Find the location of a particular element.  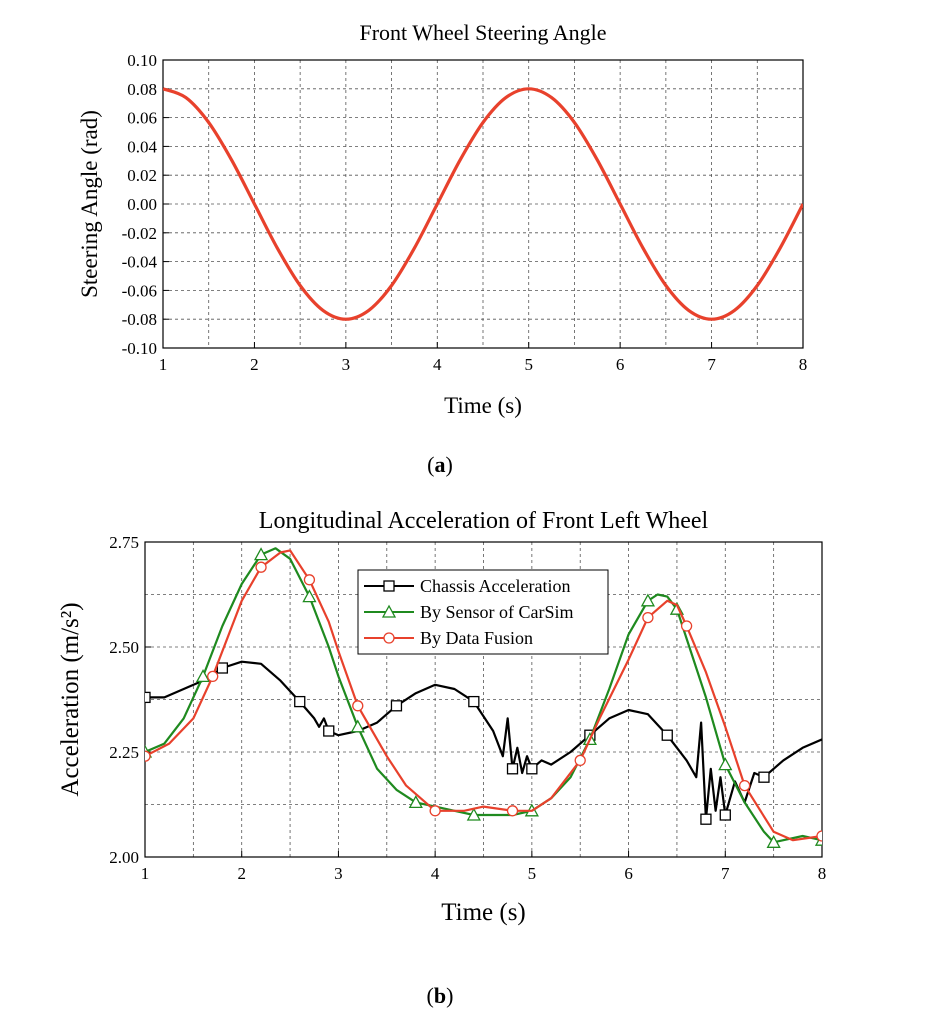

y-tick-label: 0.00 is located at coordinates (142, 204).